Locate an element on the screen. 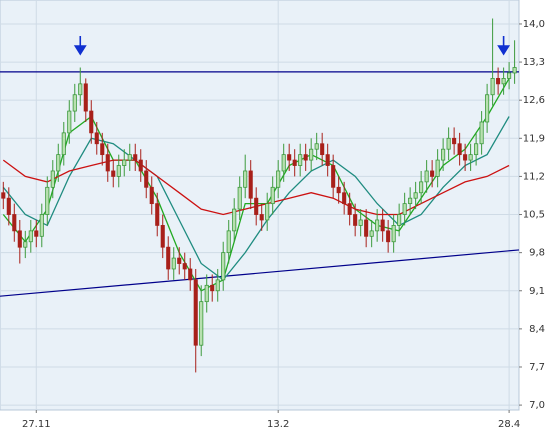 This screenshot has width=548, height=440. y-tick-label: 8,4 is located at coordinates (537, 329).